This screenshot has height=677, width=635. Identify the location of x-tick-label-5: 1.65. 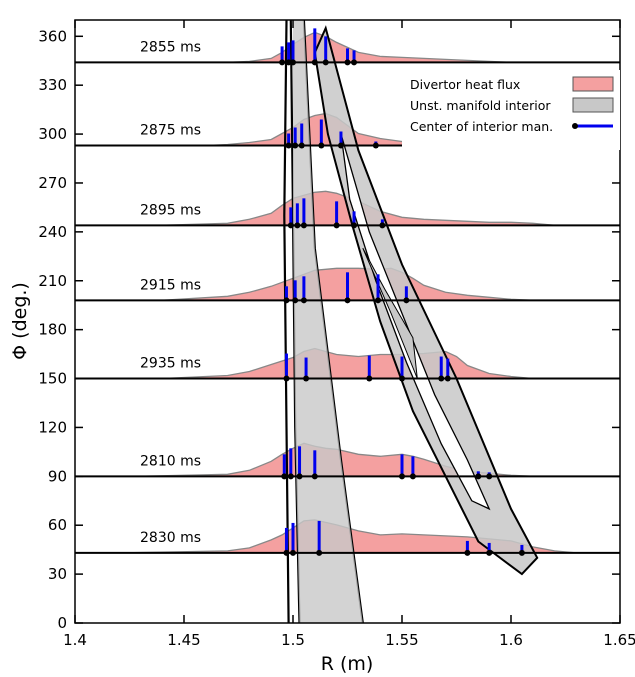
(619, 640).